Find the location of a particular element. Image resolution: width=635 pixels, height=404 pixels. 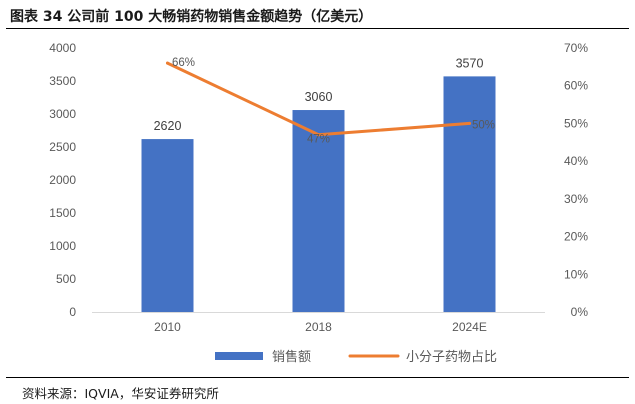

y-left-tick-label: 1000 is located at coordinates (62, 246).